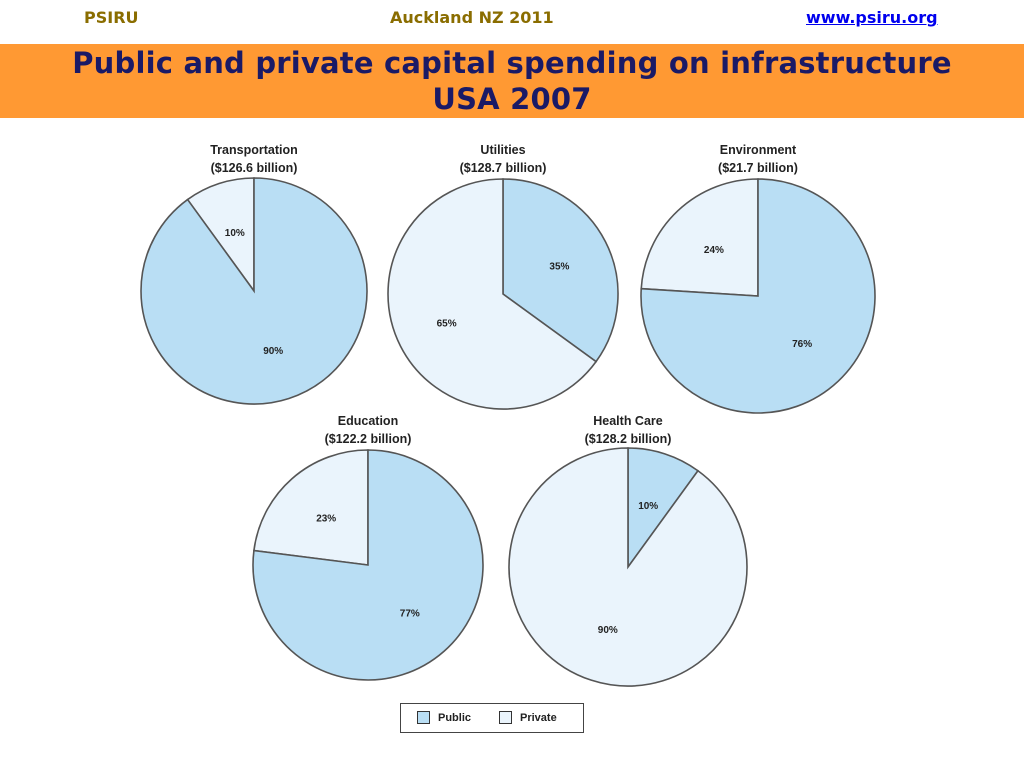 This screenshot has height=768, width=1024. Describe the element at coordinates (423, 717) in the screenshot. I see `legend-swatch-public` at that location.